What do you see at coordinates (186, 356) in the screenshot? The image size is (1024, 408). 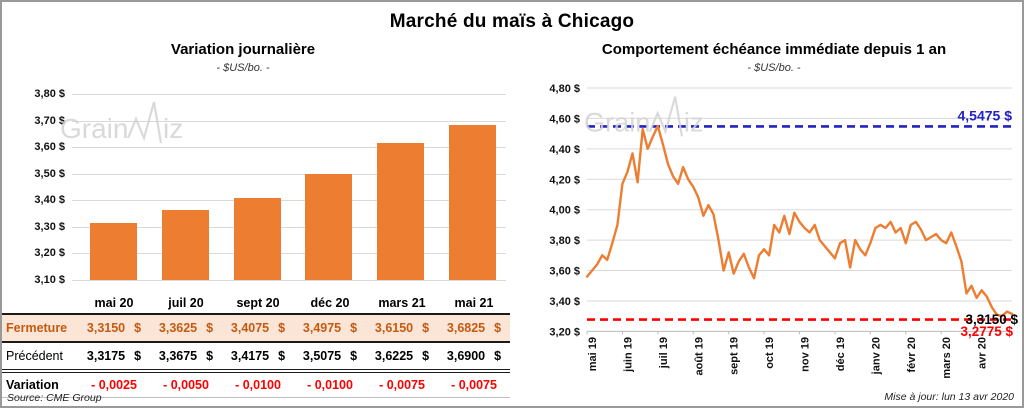 I see `table-cell: 3,3675 $` at bounding box center [186, 356].